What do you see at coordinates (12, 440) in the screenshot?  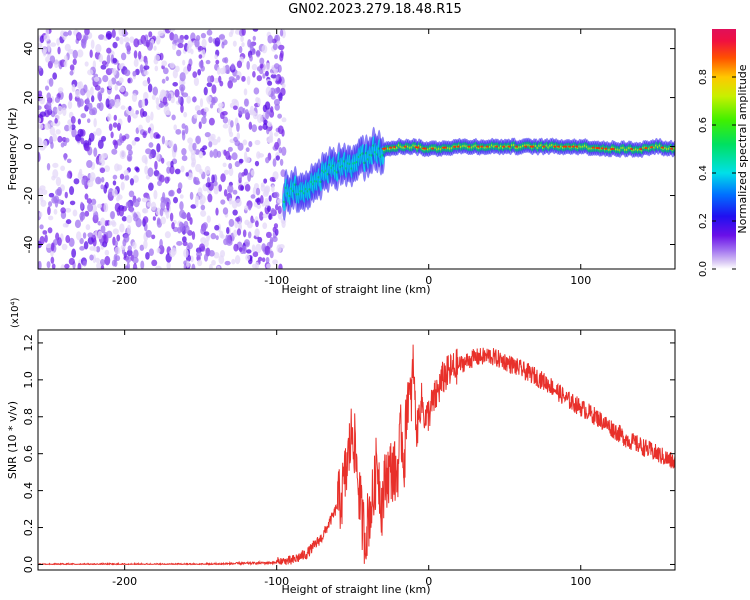 I see `snr-ylabel: SNR (10 * v/v)` at bounding box center [12, 440].